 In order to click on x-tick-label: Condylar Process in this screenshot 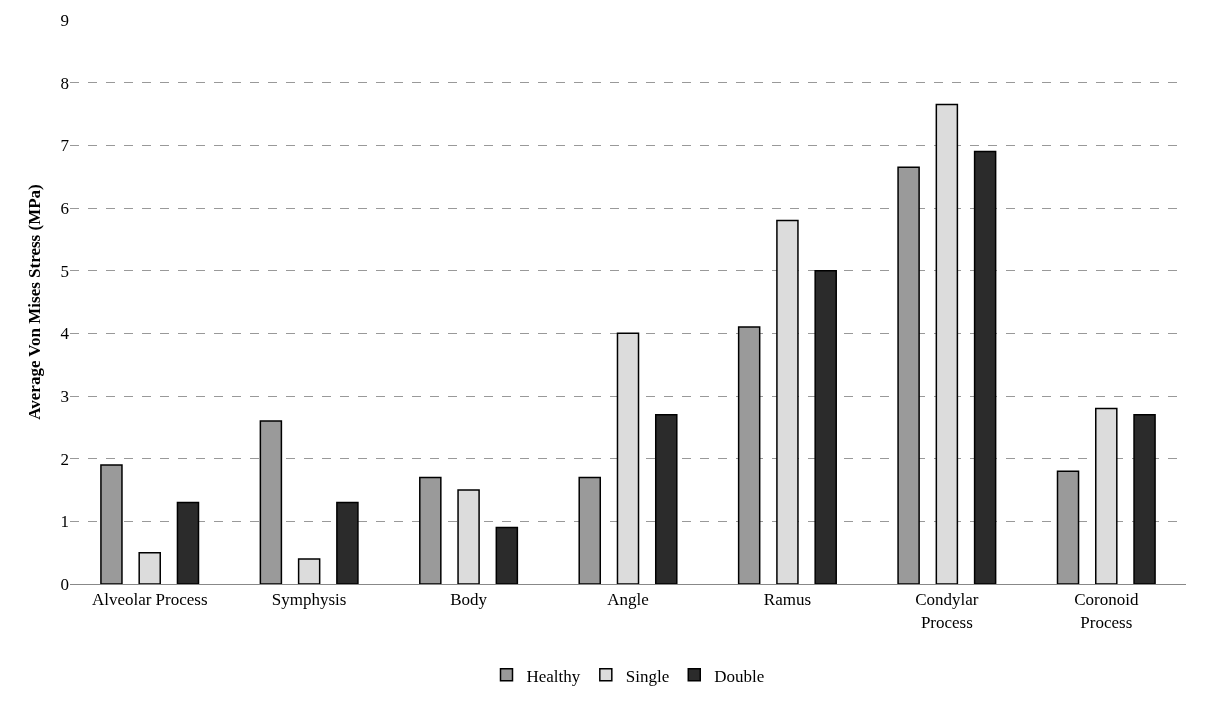, I will do `click(947, 611)`.